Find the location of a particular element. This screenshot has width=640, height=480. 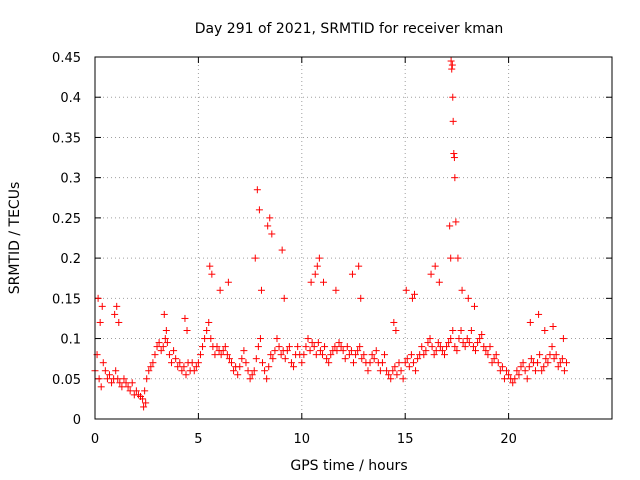

y-tick-label: 0.1 is located at coordinates (70, 340).